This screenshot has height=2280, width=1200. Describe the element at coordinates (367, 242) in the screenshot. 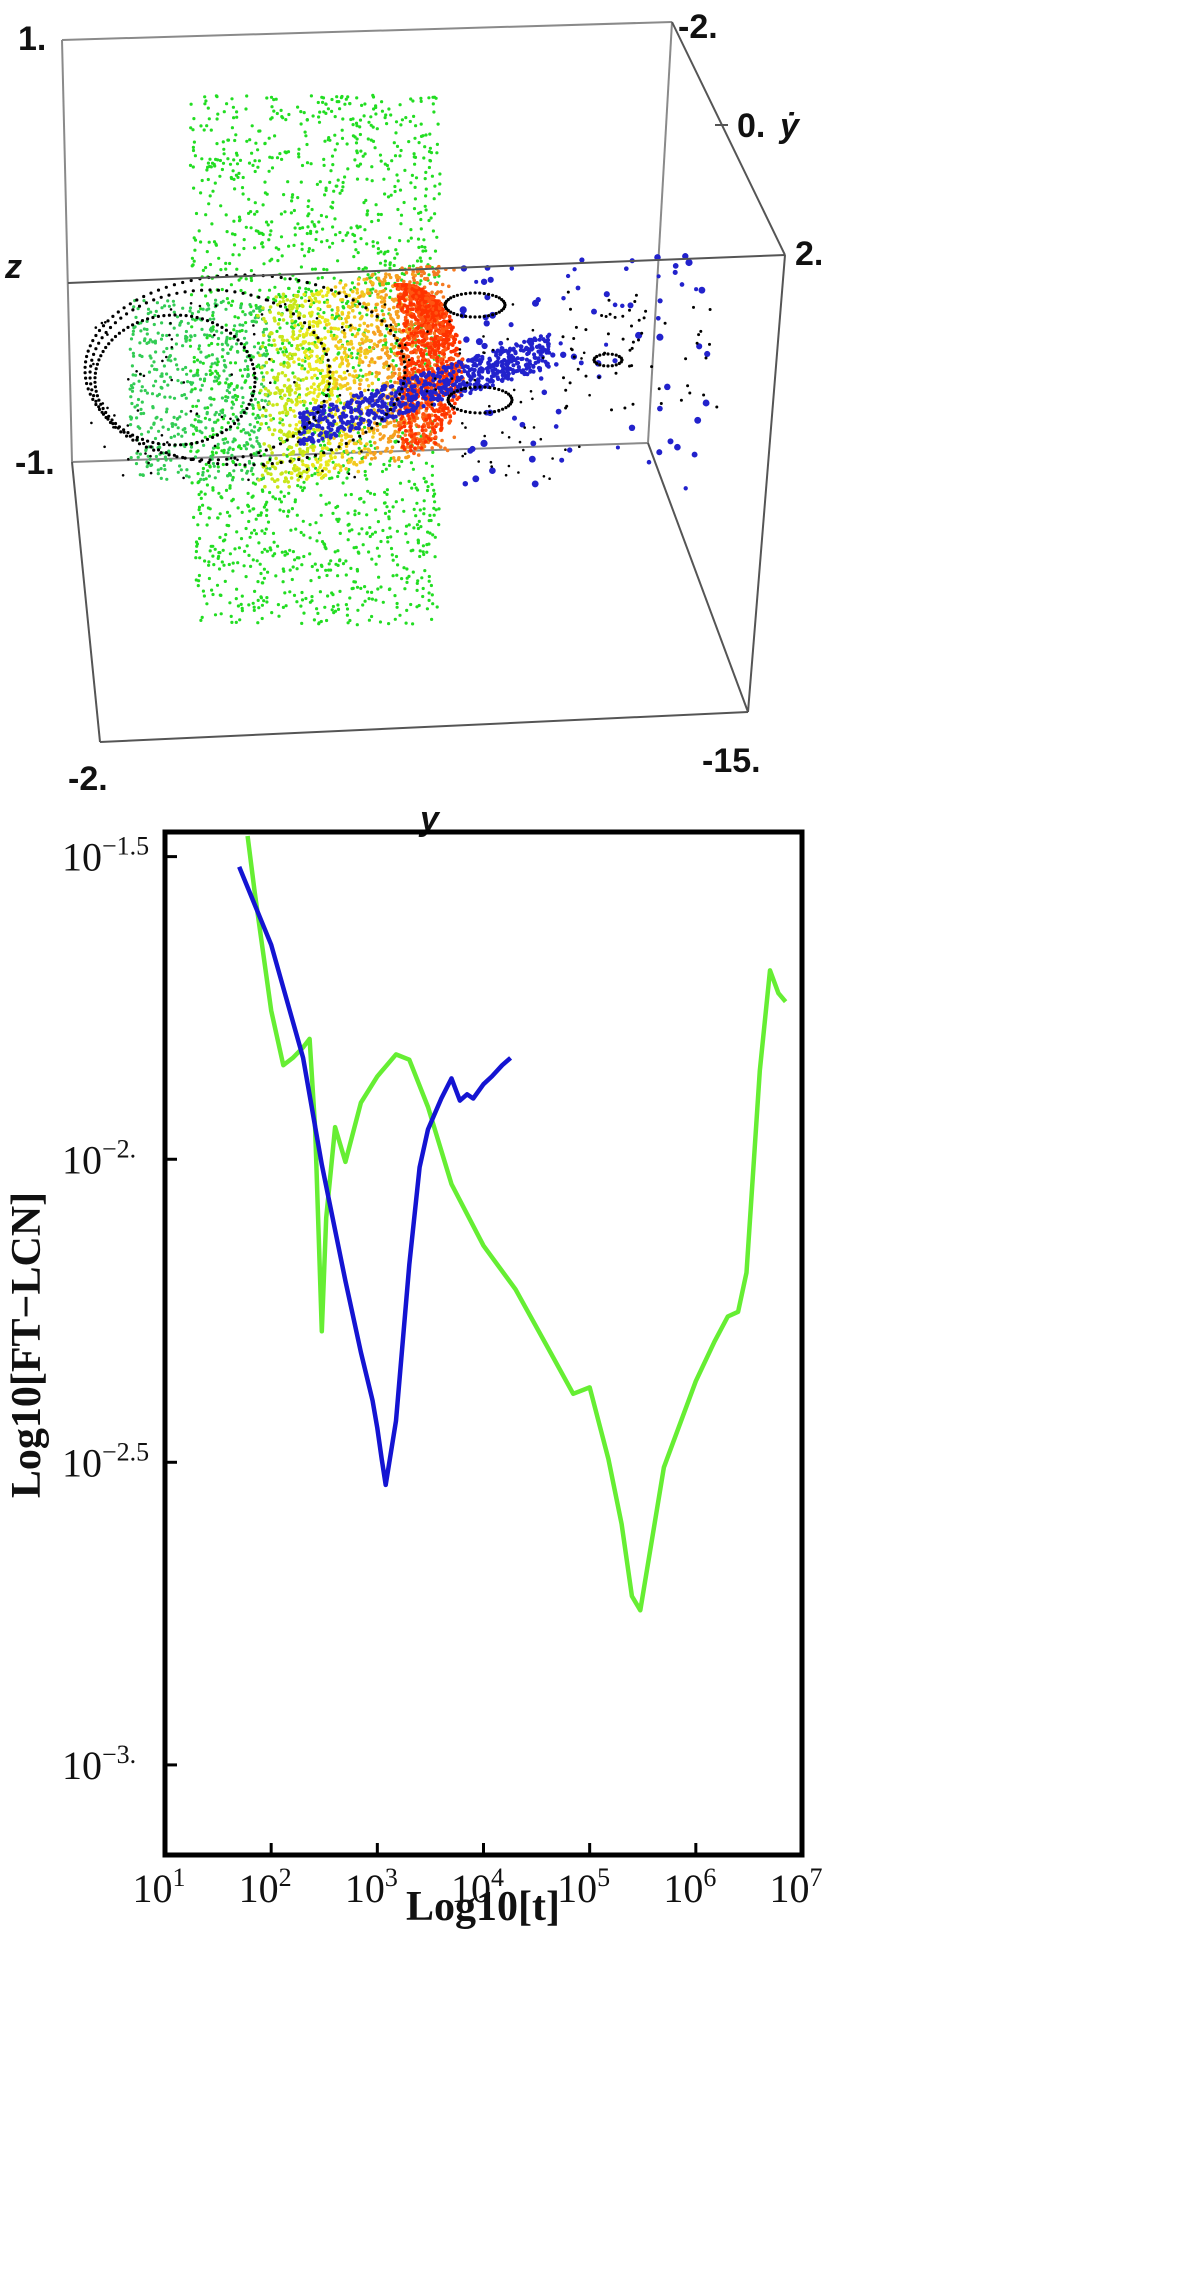

I see `bounding-box-back-edges` at that location.